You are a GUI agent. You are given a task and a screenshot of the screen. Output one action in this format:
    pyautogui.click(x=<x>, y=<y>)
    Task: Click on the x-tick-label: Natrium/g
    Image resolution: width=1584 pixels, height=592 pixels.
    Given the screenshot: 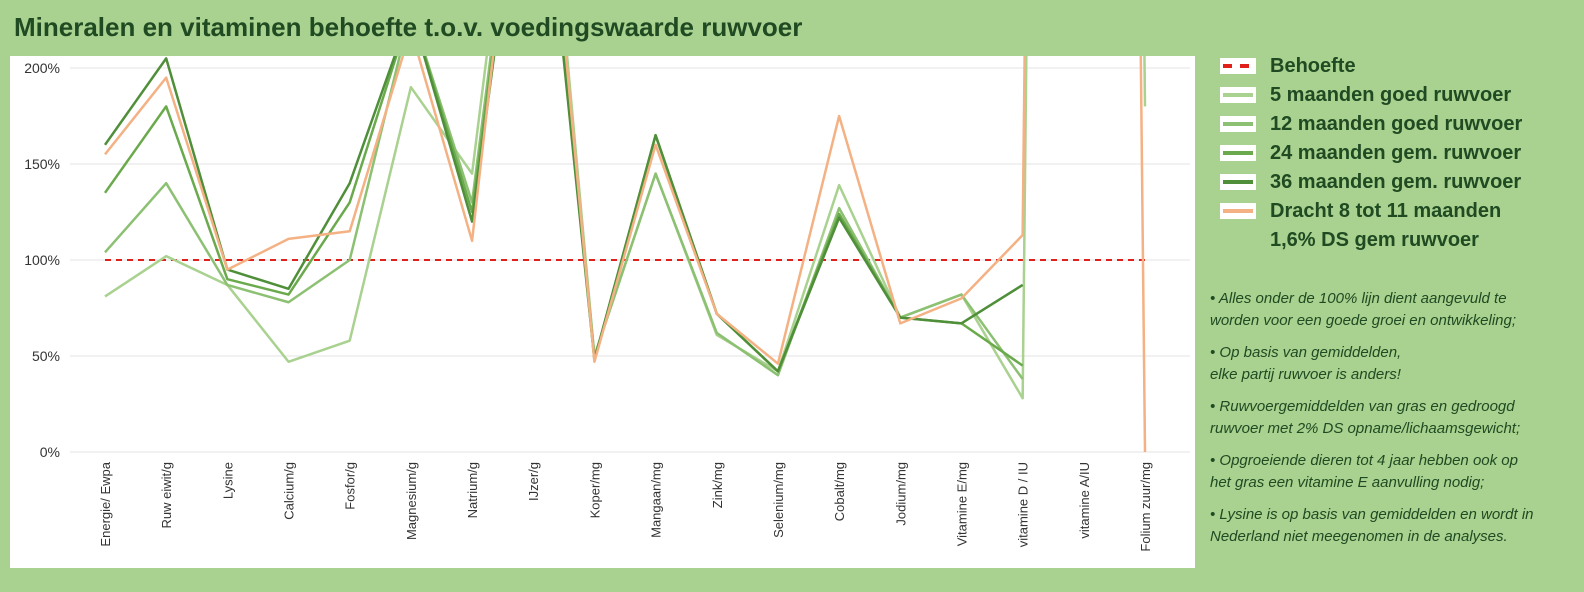 What is the action you would take?
    pyautogui.click(x=472, y=490)
    